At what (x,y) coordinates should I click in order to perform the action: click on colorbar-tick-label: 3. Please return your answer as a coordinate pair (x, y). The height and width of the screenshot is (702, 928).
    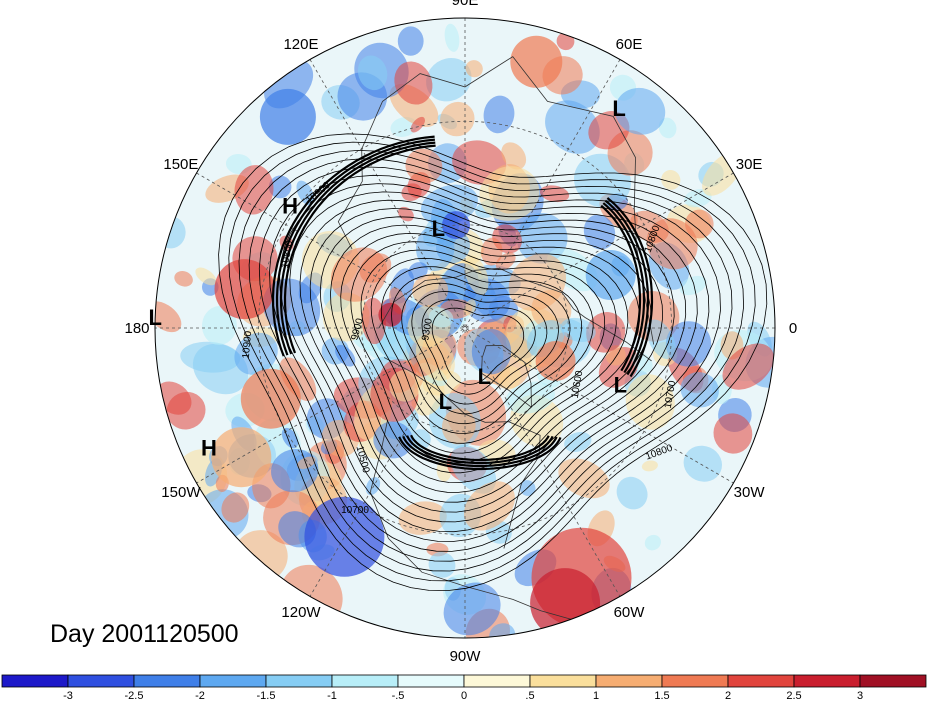
    Looking at the image, I should click on (860, 696).